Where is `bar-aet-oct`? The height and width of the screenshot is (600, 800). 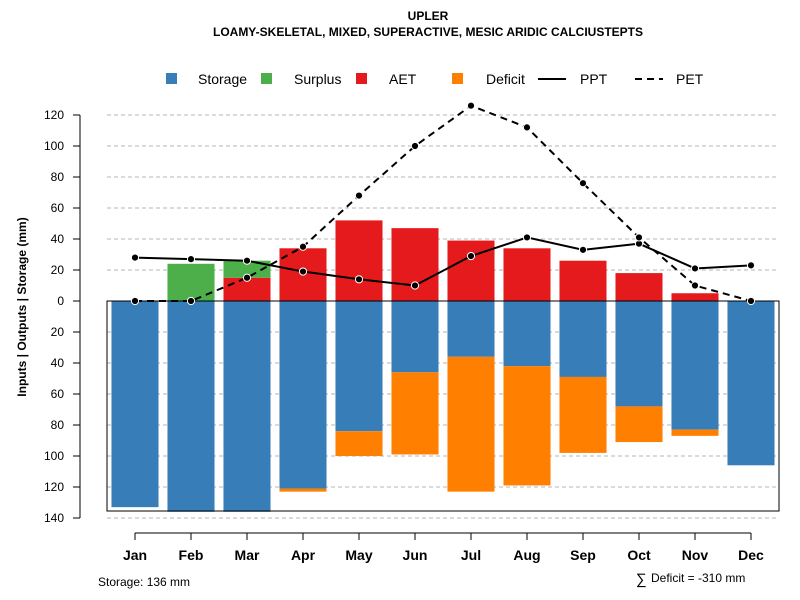
bar-aet-oct is located at coordinates (639, 287).